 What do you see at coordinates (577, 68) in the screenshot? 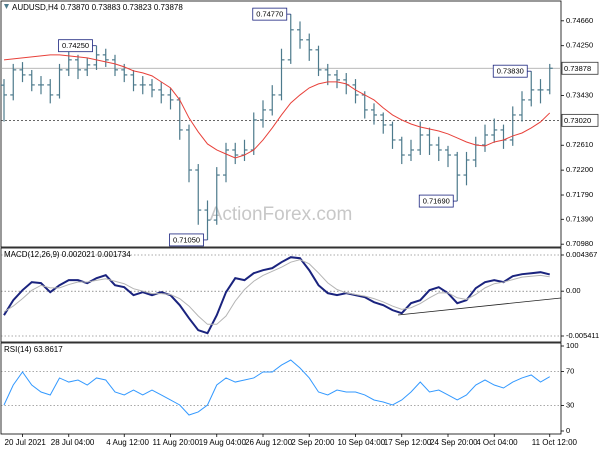
I see `price-tag-label: 0.73878` at bounding box center [577, 68].